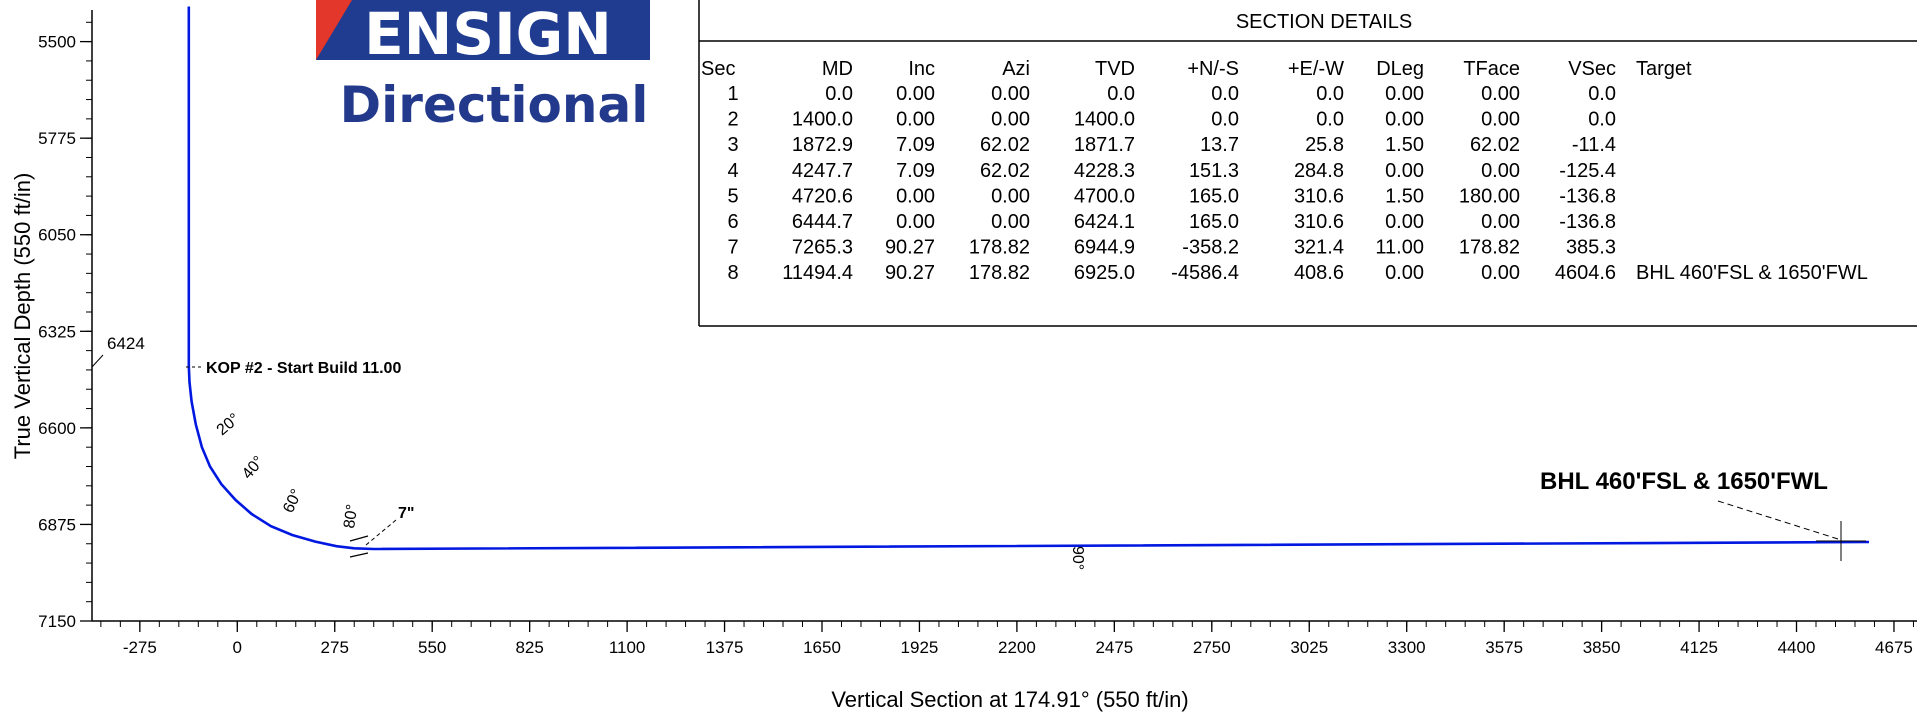 This screenshot has height=712, width=1917. What do you see at coordinates (1077, 558) in the screenshot?
I see `angle-label-90: 90°` at bounding box center [1077, 558].